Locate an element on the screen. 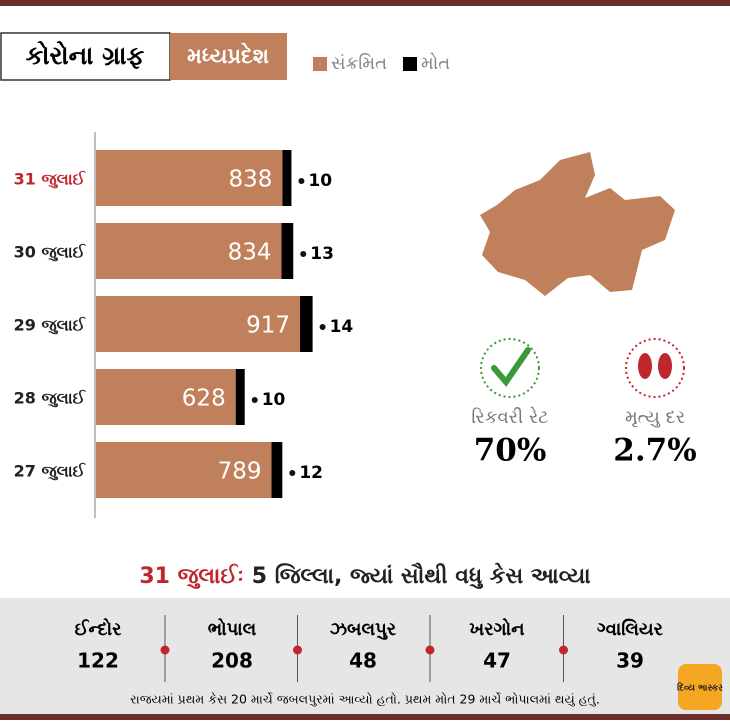 This screenshot has width=730, height=724. logo: દિવ્ય ભાસ્કર is located at coordinates (700, 688).